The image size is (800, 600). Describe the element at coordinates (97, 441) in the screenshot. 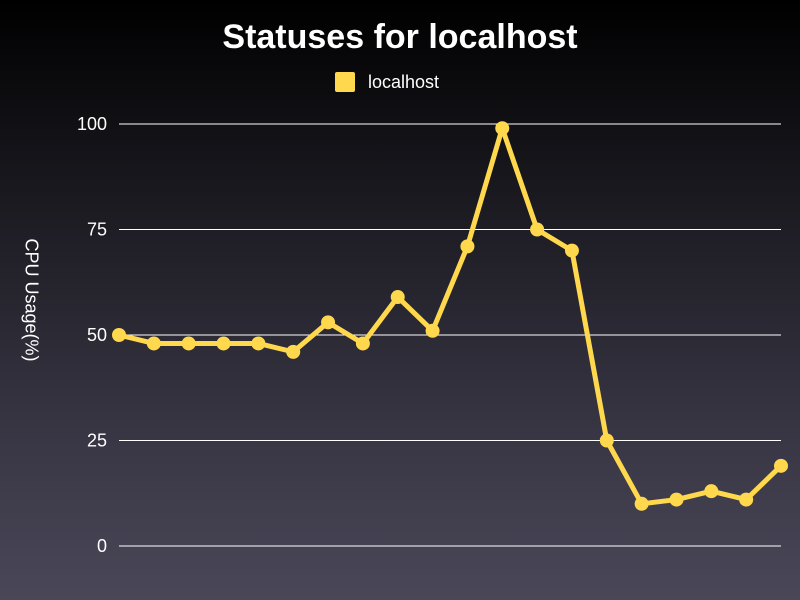

I see `y-tick-label-25: 25` at that location.